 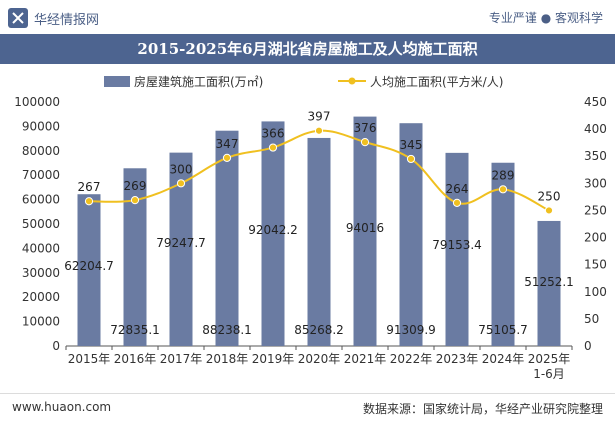 I want to click on bar-value-label: 51252.1, so click(x=549, y=282).